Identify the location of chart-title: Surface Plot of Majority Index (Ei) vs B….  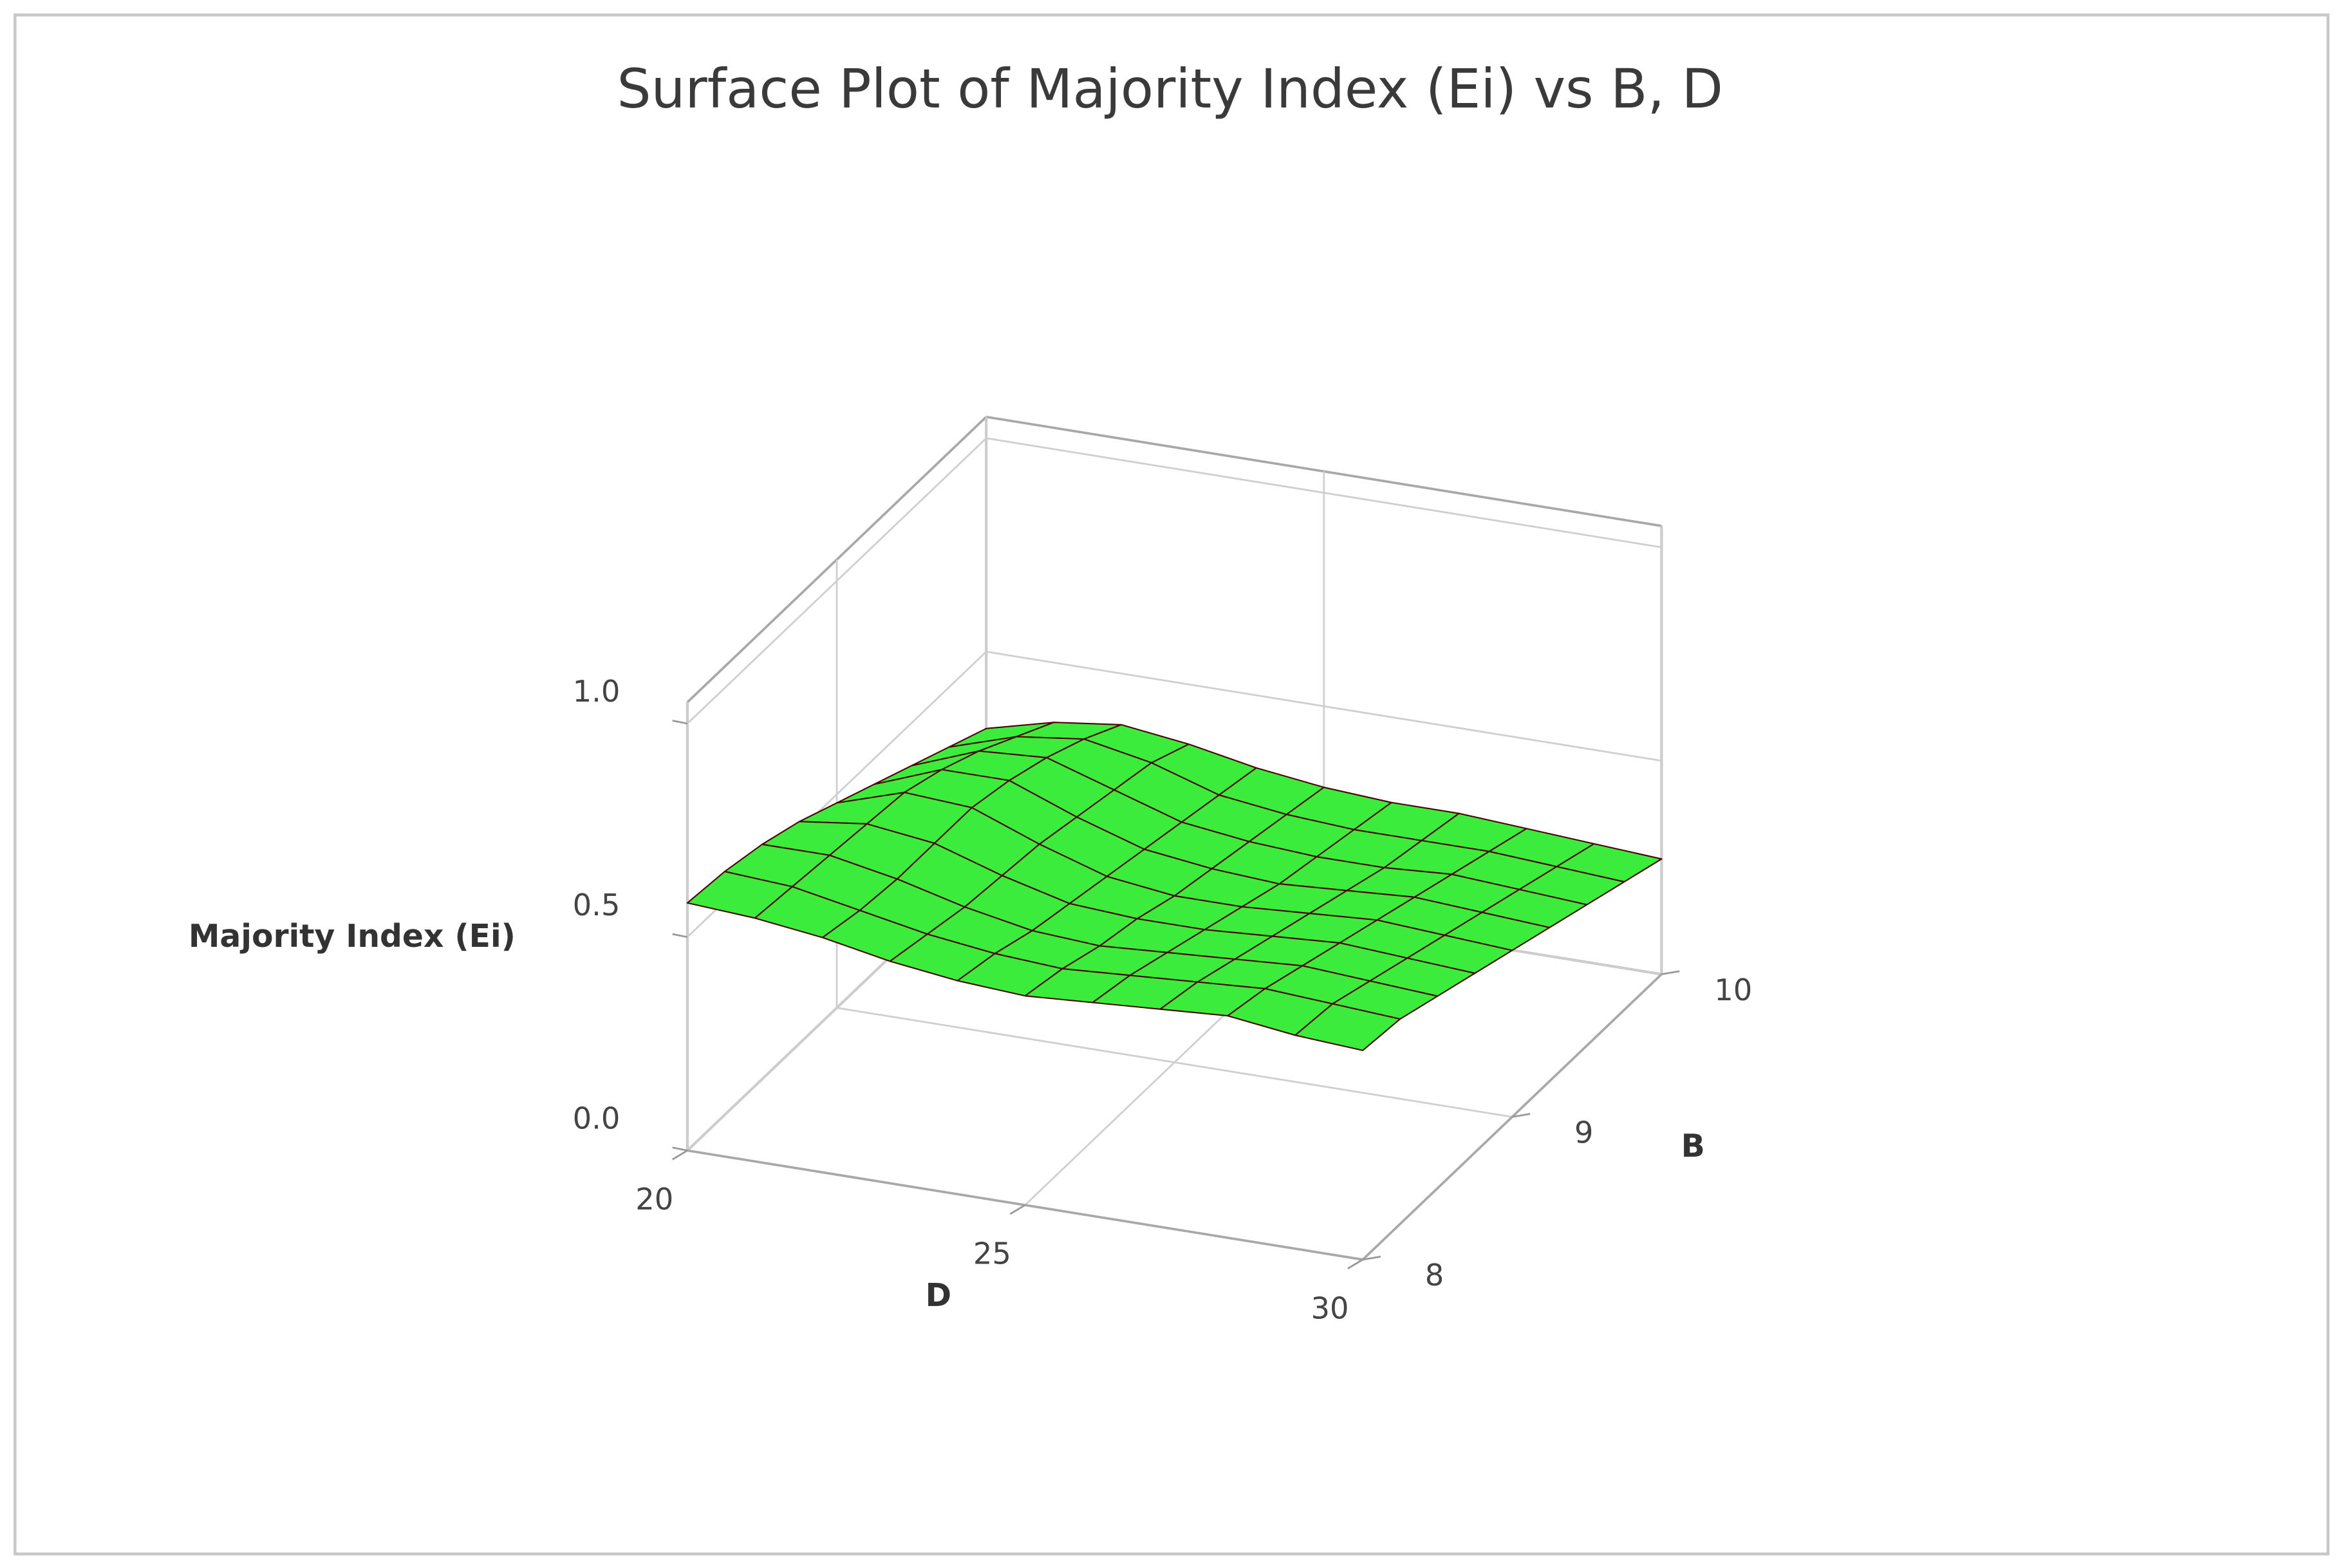
(1169, 89).